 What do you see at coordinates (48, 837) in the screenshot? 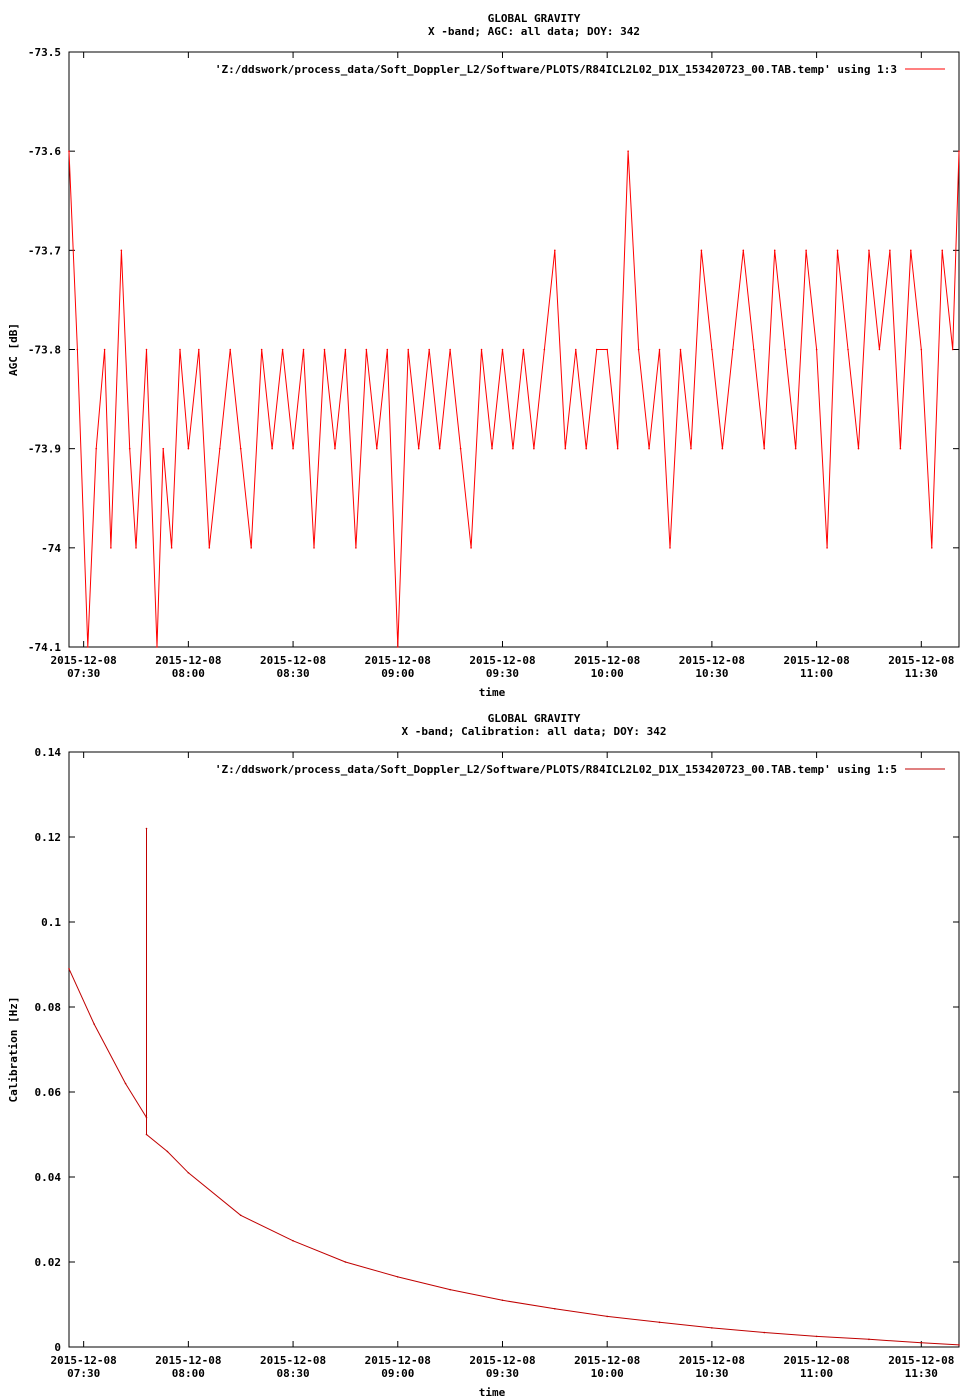
I see `y-tick-label: 0.12` at bounding box center [48, 837].